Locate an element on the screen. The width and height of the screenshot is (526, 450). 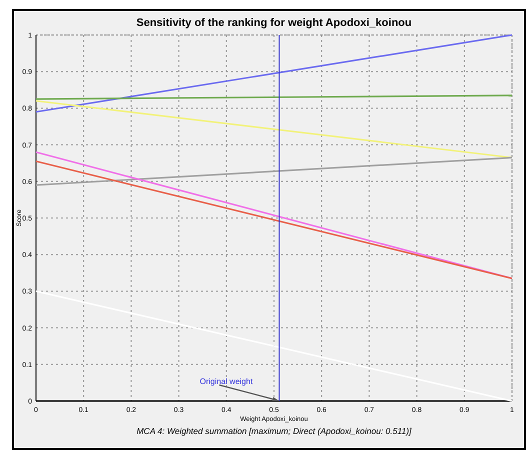
annotation: Original weight is located at coordinates (227, 381).